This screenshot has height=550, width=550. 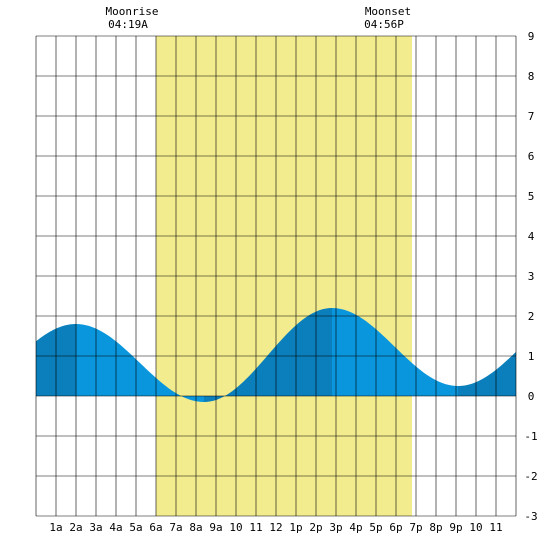 What do you see at coordinates (55, 527) in the screenshot?
I see `x-tick-label: 1a` at bounding box center [55, 527].